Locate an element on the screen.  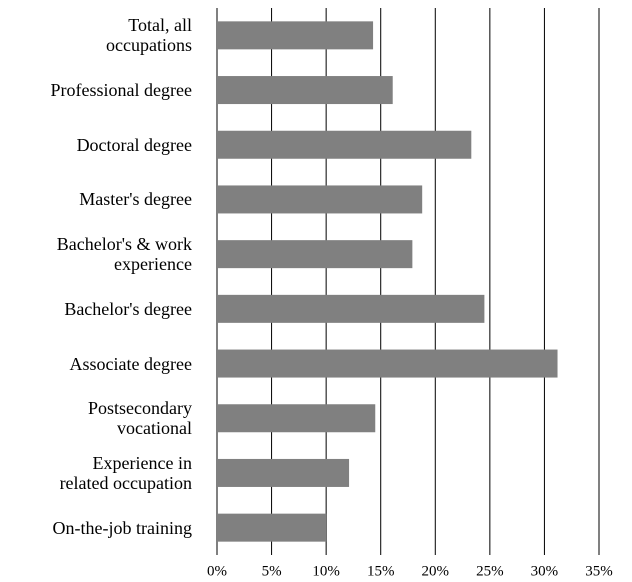
category-label: On-the-job training is located at coordinates (122, 527).